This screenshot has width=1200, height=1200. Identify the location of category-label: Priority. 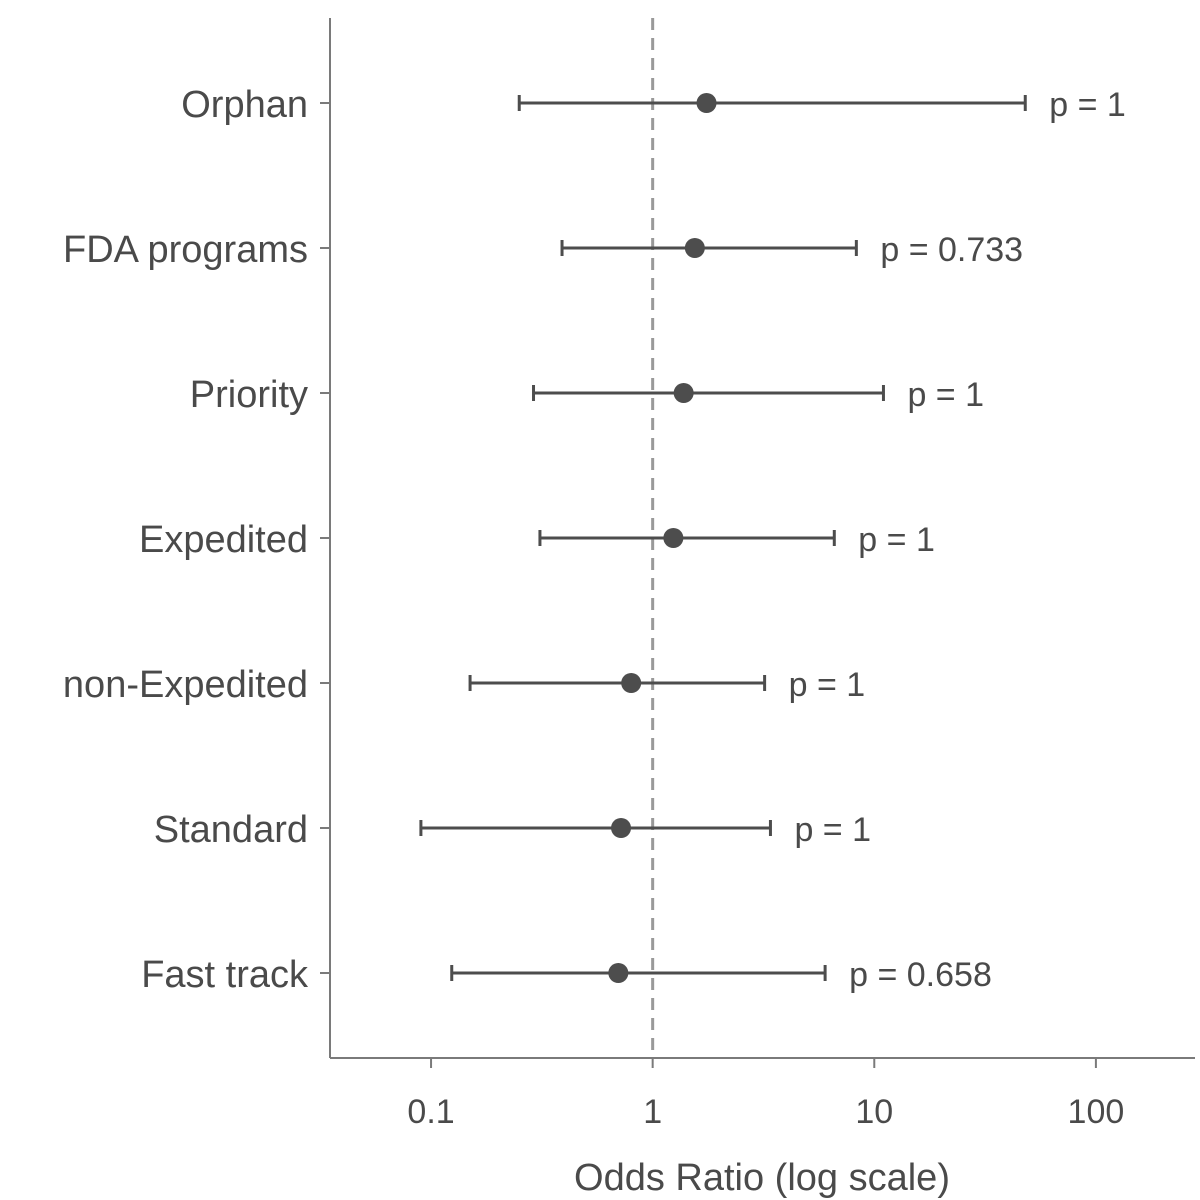
(249, 395).